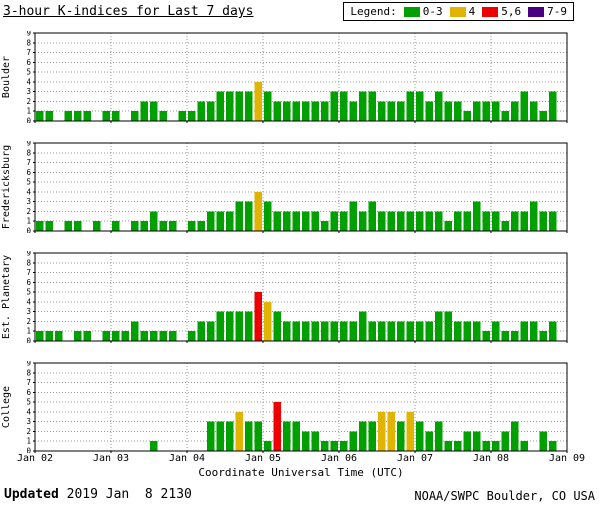 The height and width of the screenshot is (510, 600). Describe the element at coordinates (28, 311) in the screenshot. I see `y-tick-label: 3` at that location.